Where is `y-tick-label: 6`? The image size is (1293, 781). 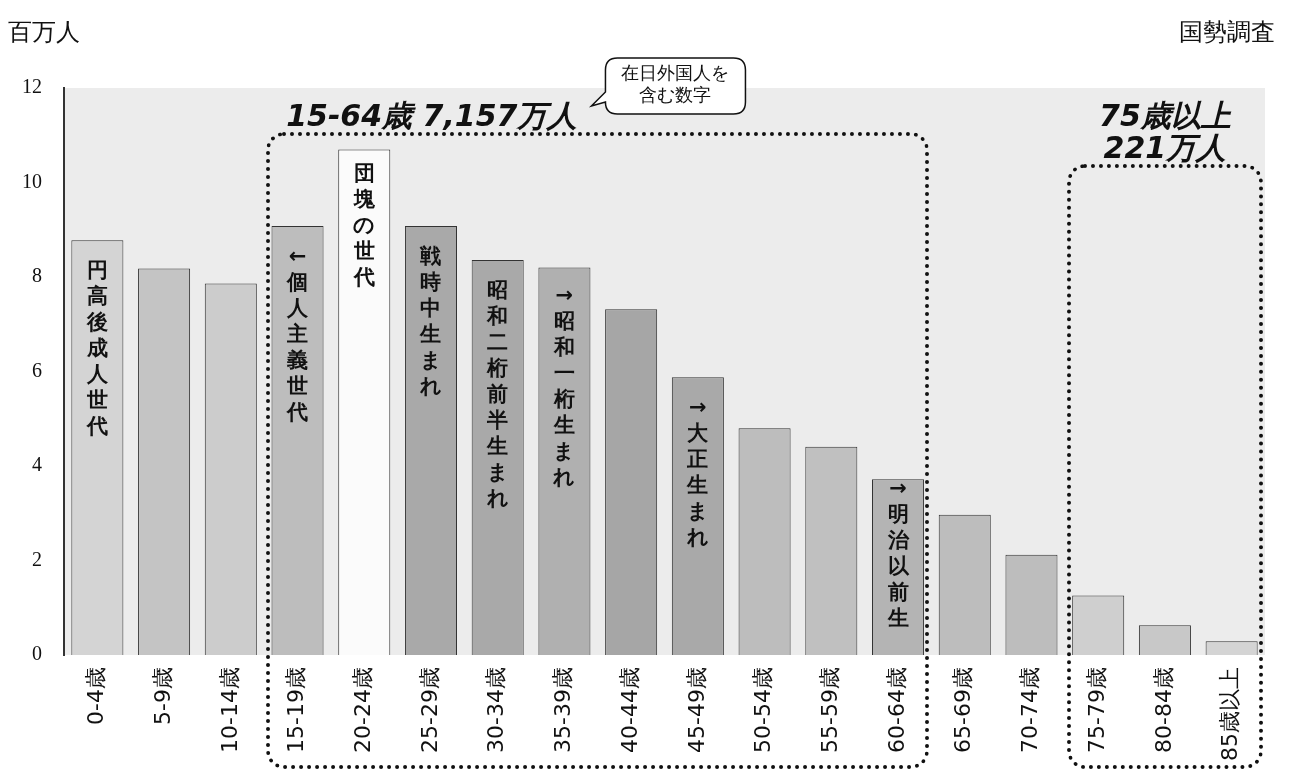
y-tick-label: 6 is located at coordinates (37, 369).